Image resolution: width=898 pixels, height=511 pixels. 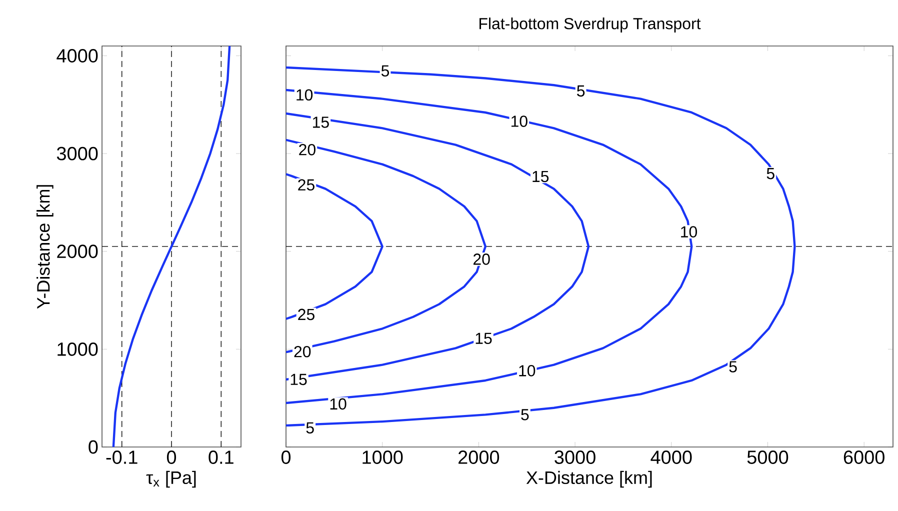 What do you see at coordinates (171, 479) in the screenshot?
I see `x-axis-title: τ$_{x}$ [Pa]` at bounding box center [171, 479].